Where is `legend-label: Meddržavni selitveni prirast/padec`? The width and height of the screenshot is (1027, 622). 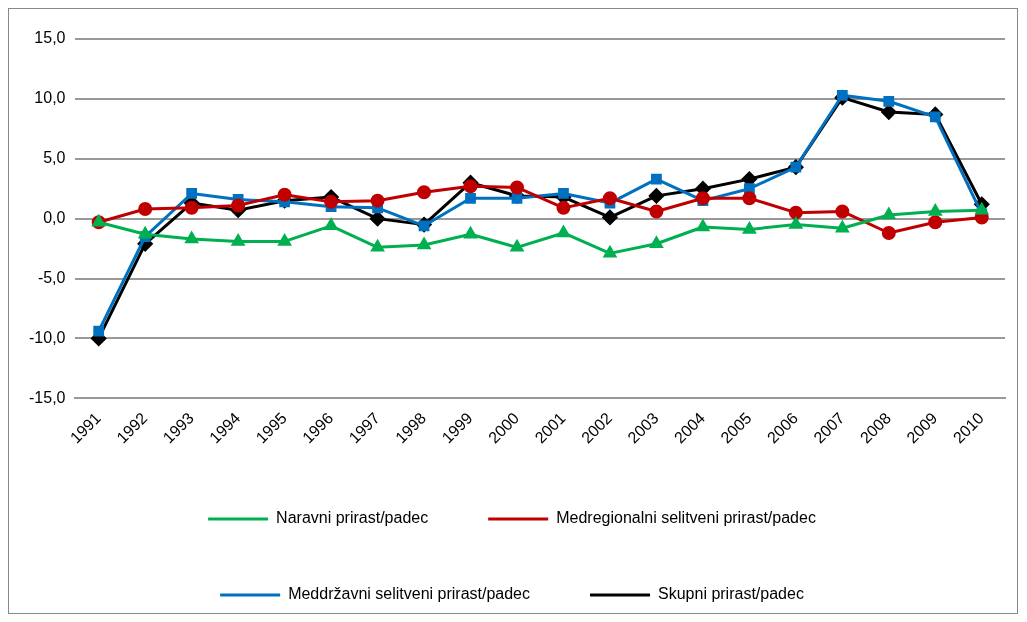
legend-label: Meddržavni selitveni prirast/padec is located at coordinates (409, 594).